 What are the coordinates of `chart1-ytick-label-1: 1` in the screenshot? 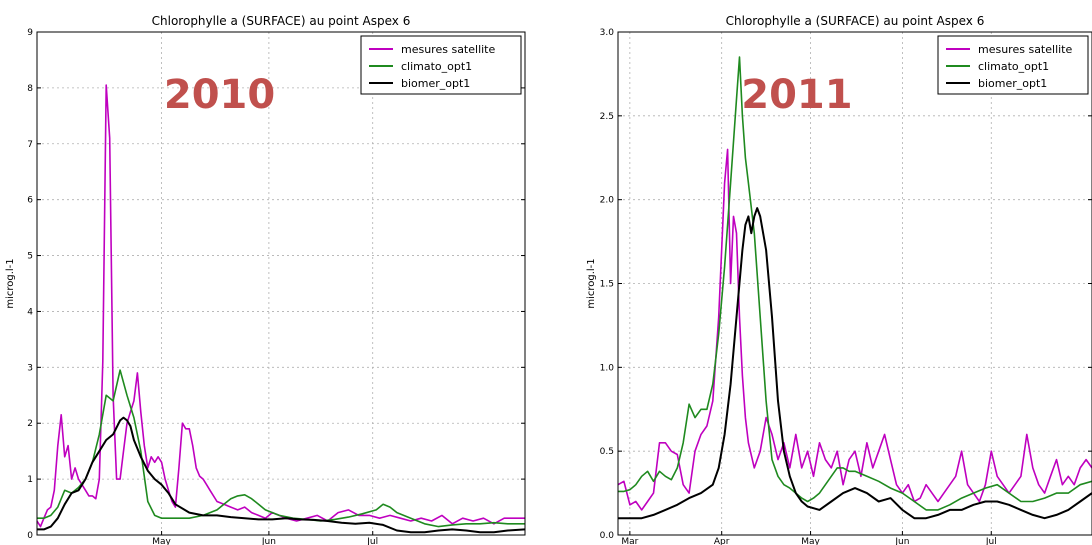 It's located at (30, 480).